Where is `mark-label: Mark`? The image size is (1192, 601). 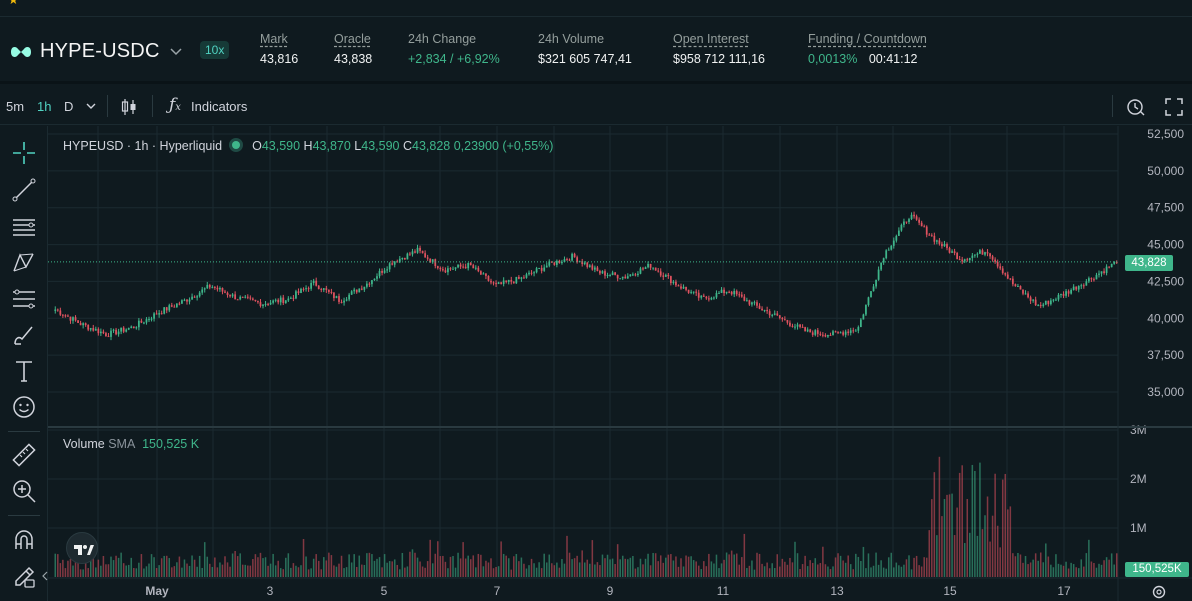
mark-label: Mark is located at coordinates (274, 39).